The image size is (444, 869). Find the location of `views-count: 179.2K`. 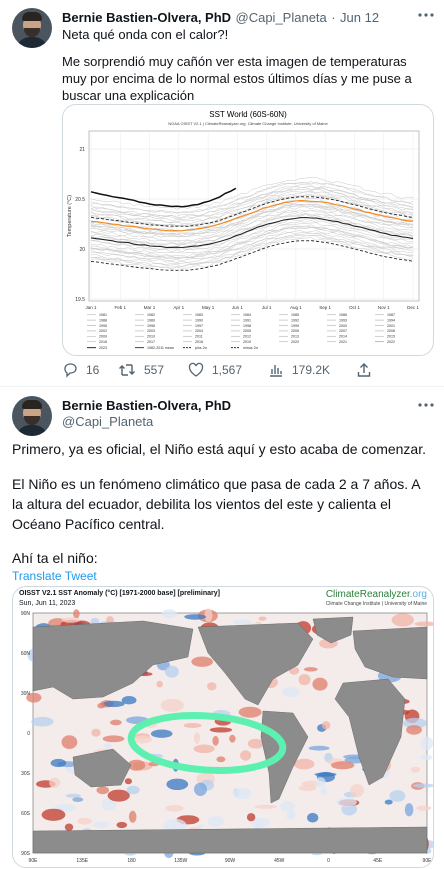

views-count: 179.2K is located at coordinates (311, 370).